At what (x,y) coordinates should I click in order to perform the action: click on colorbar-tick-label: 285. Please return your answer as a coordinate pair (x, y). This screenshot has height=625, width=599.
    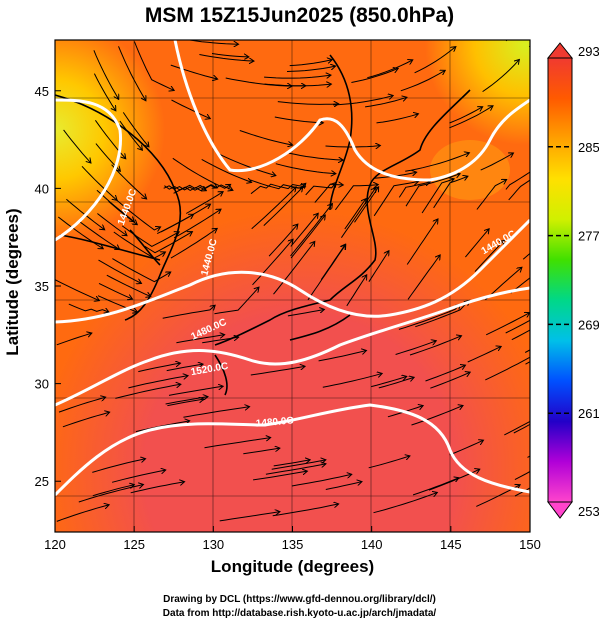
    Looking at the image, I should click on (588, 147).